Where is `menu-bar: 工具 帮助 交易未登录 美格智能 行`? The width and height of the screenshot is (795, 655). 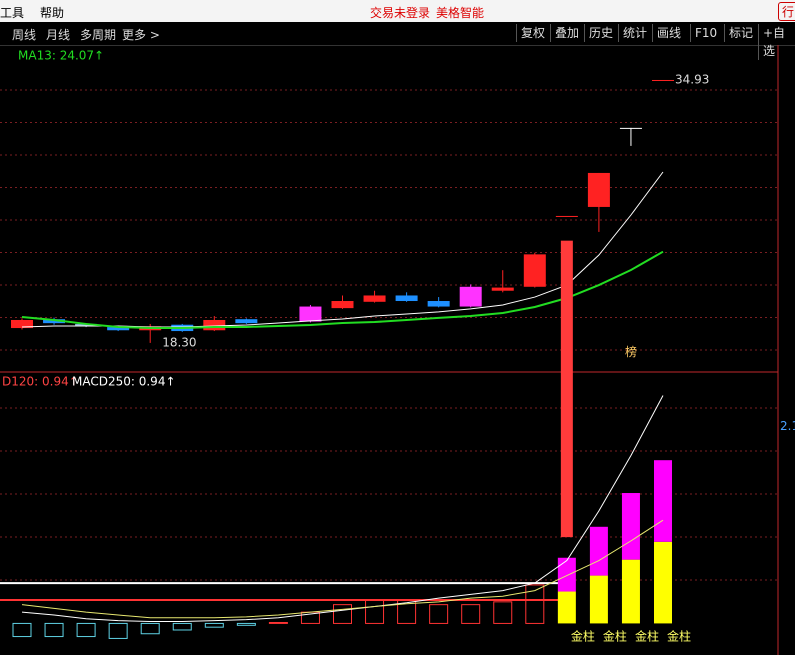 menu-bar: 工具 帮助 交易未登录 美格智能 行 is located at coordinates (397, 11).